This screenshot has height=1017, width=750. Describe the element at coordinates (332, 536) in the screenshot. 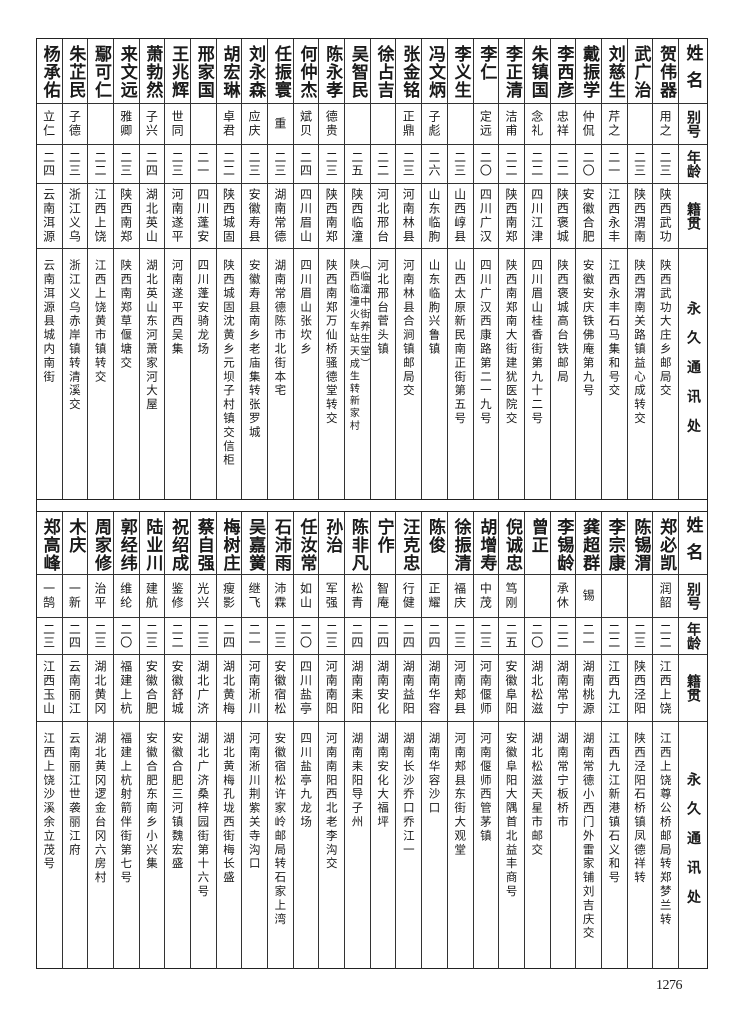

I see `person-name: 孙治` at that location.